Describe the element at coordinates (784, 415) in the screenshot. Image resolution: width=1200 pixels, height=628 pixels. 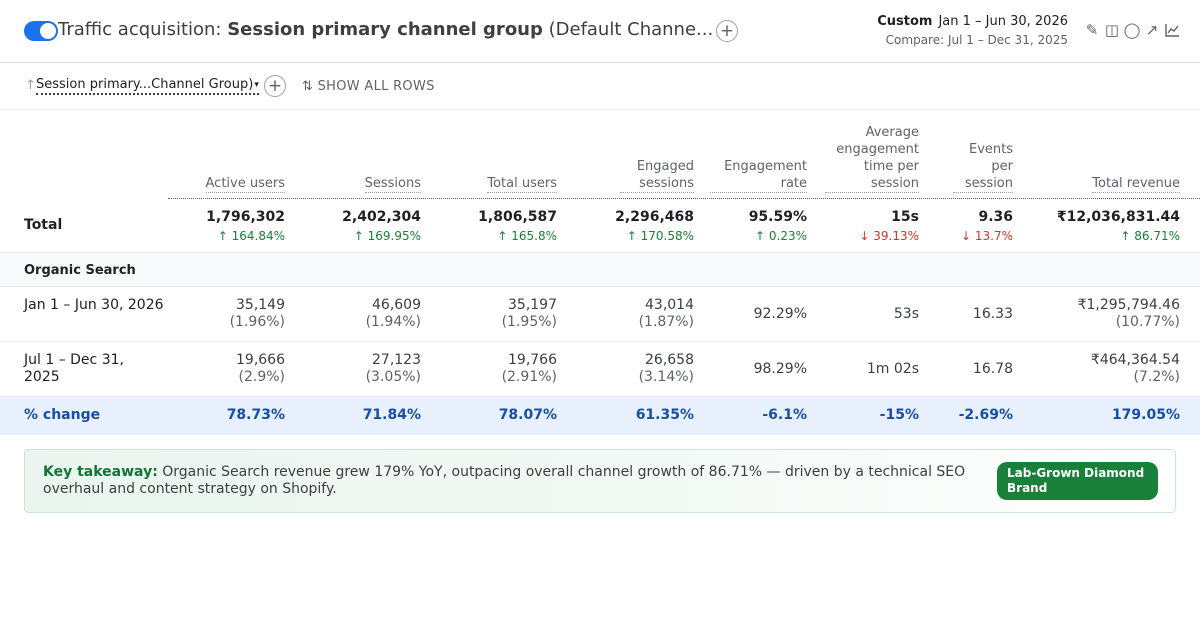
I see `change-value: -6.1%` at that location.